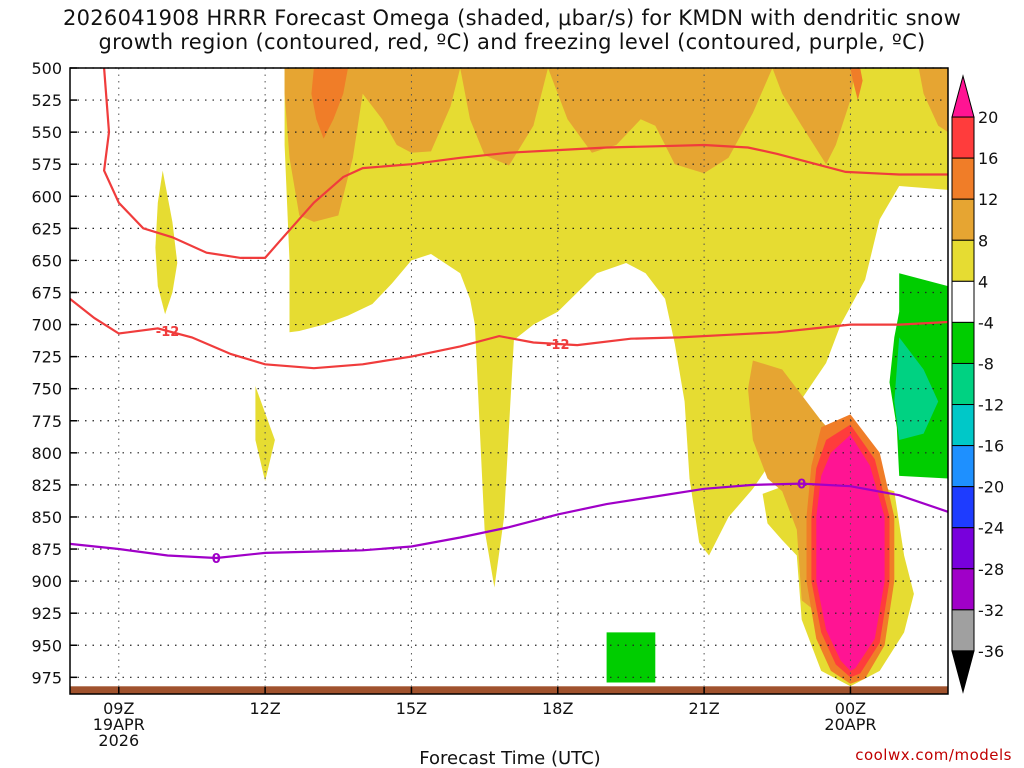  Describe the element at coordinates (46, 485) in the screenshot. I see `y-tick-label: 825` at that location.